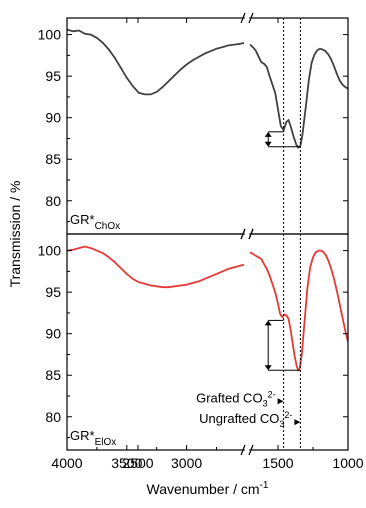  What do you see at coordinates (268, 323) in the screenshot?
I see `bottom-arrow-head-up` at bounding box center [268, 323].